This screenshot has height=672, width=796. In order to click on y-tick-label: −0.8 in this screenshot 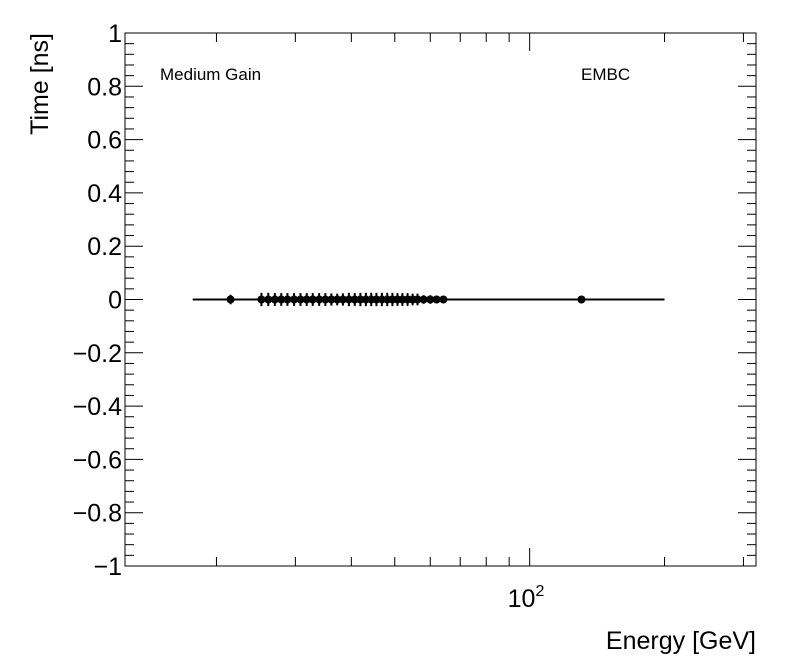, I will do `click(97, 514)`.